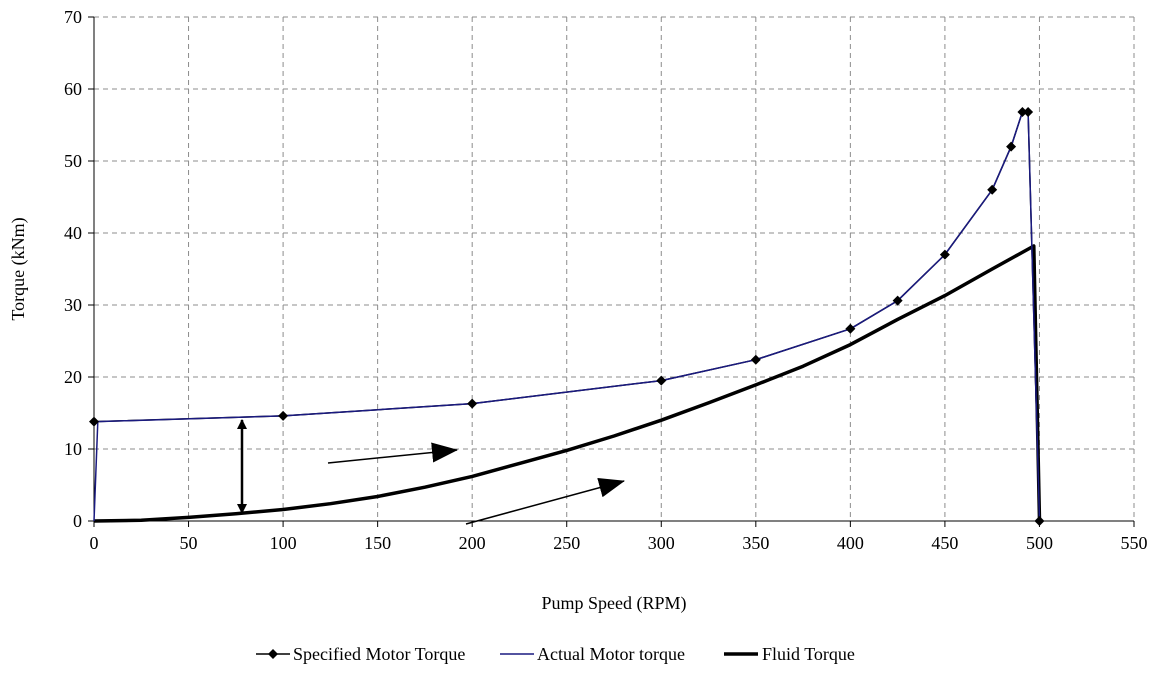  I want to click on x-tick-label: 400, so click(850, 543).